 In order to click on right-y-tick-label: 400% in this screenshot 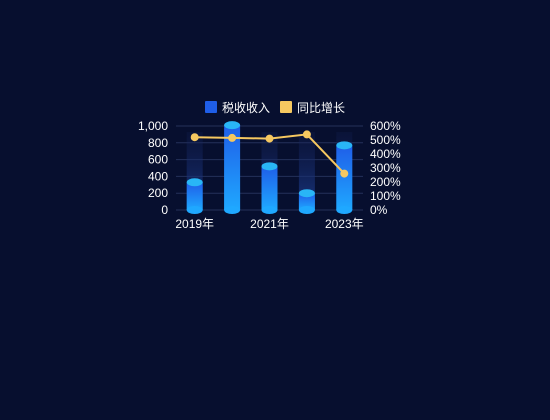, I will do `click(385, 154)`.